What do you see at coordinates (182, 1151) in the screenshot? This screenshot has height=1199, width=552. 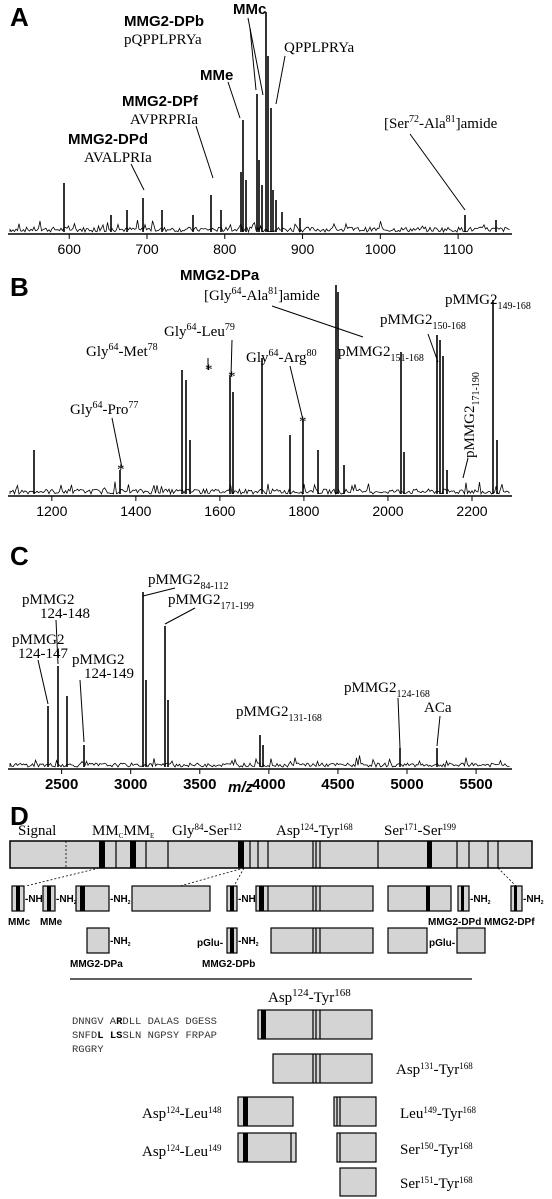 I see `label-asp124-leu149: Asp124-Leu149` at bounding box center [182, 1151].